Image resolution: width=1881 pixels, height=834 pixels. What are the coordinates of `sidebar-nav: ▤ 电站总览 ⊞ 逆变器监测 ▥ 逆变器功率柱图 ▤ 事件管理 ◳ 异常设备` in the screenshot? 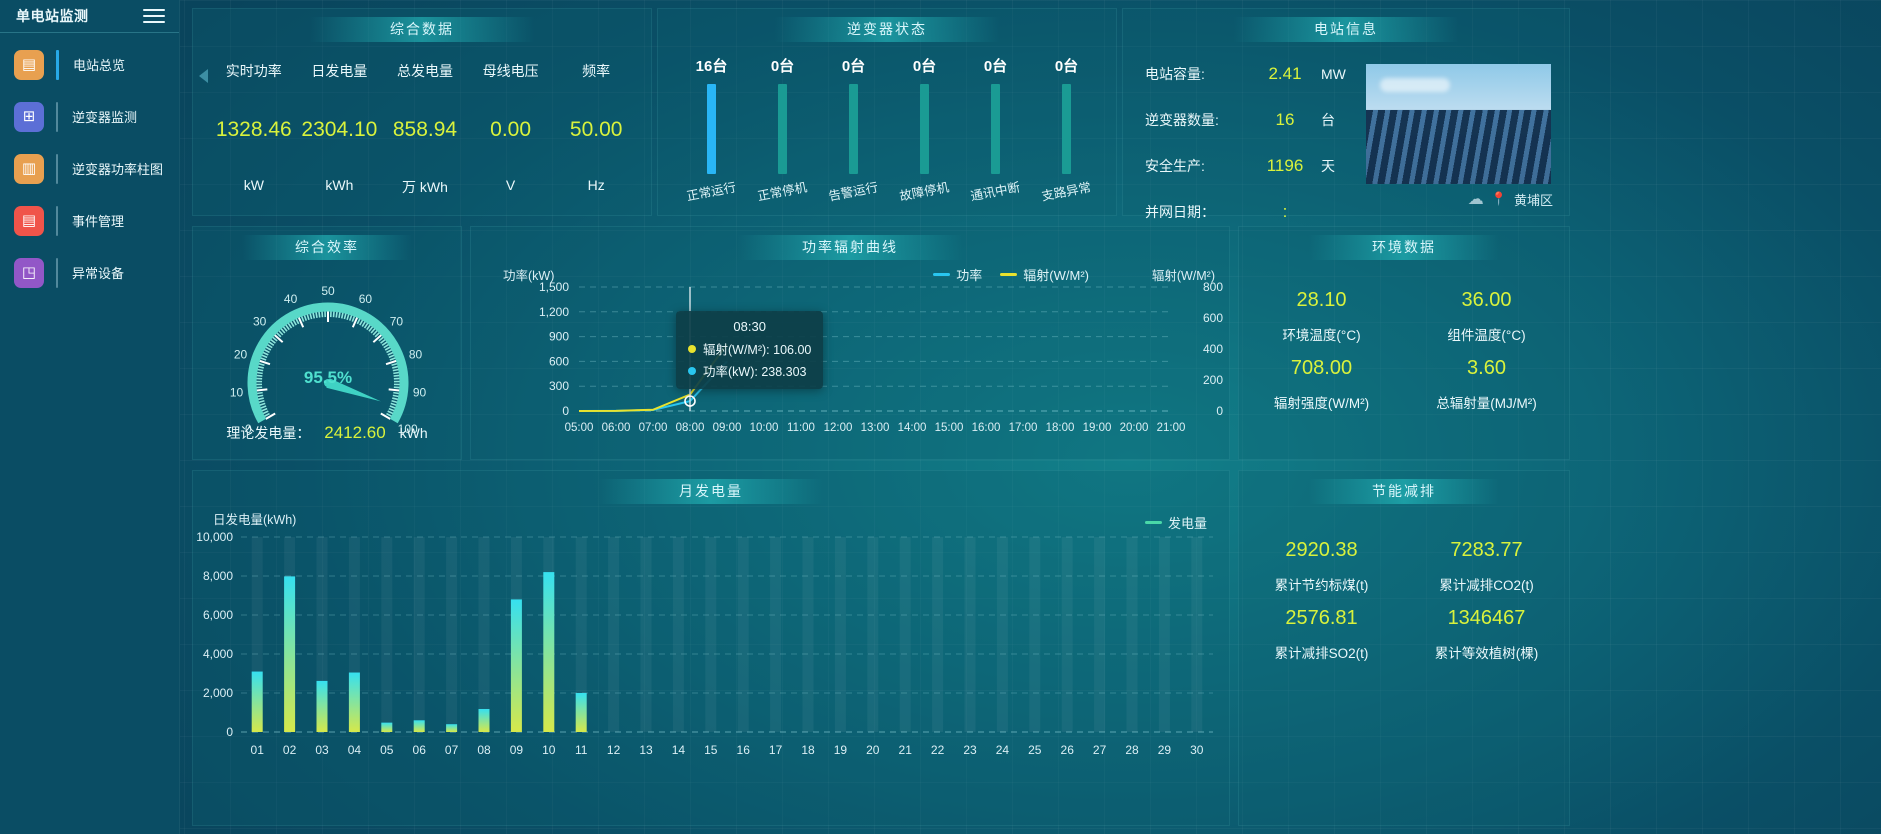 It's located at (89, 168).